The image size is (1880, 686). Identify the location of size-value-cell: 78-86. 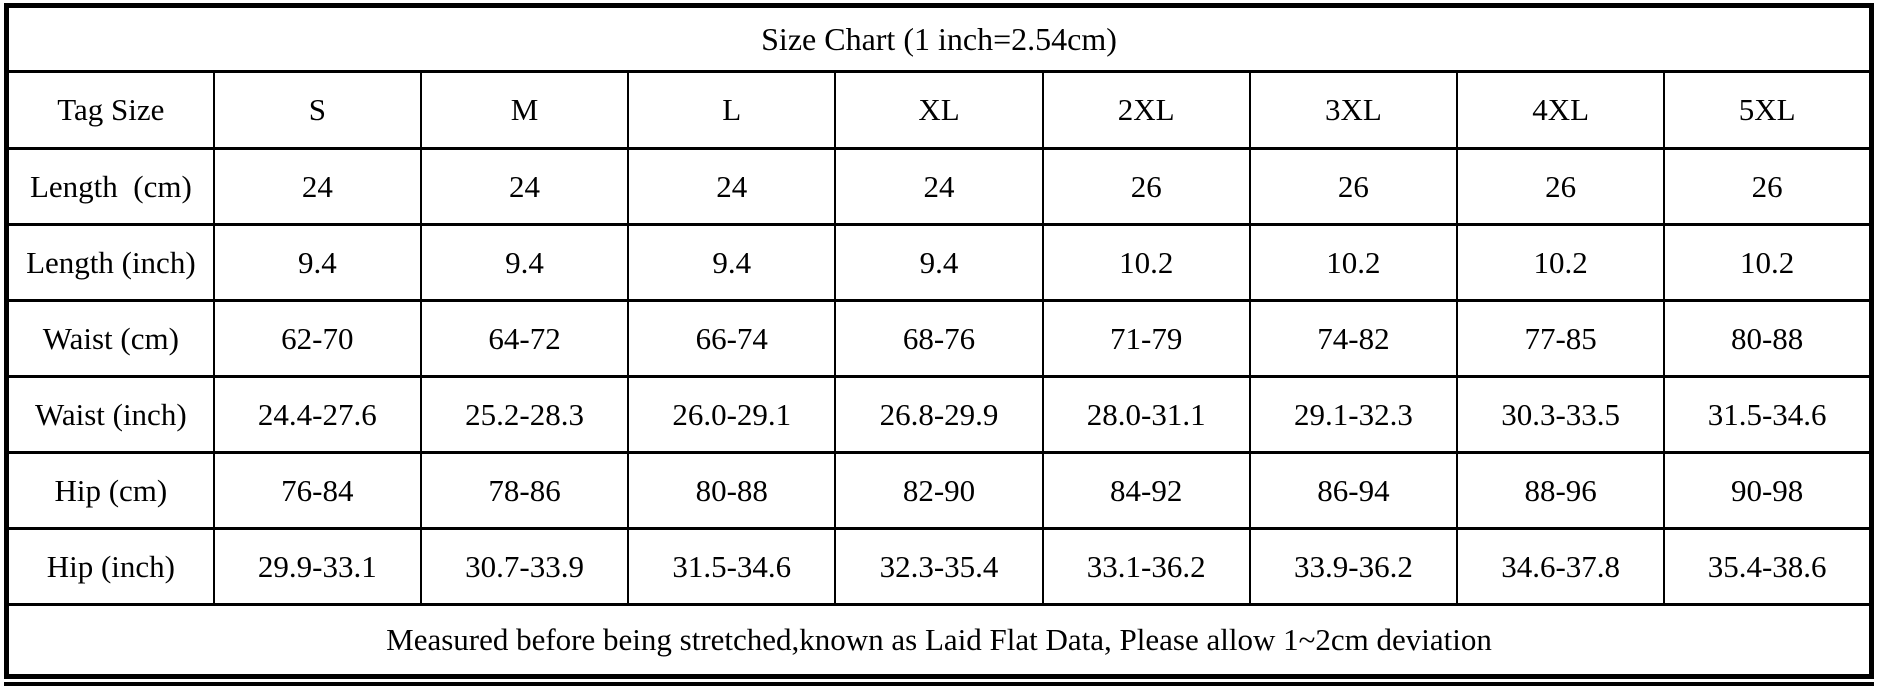
(524, 490).